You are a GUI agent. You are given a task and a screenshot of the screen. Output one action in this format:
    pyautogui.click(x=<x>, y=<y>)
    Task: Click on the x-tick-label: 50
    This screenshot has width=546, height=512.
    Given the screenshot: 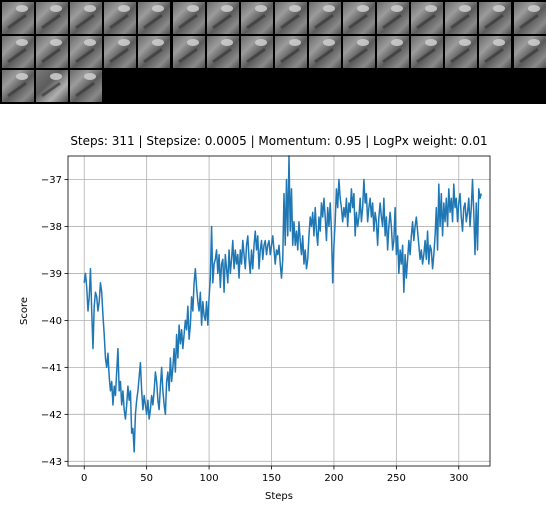 What is the action you would take?
    pyautogui.click(x=146, y=478)
    